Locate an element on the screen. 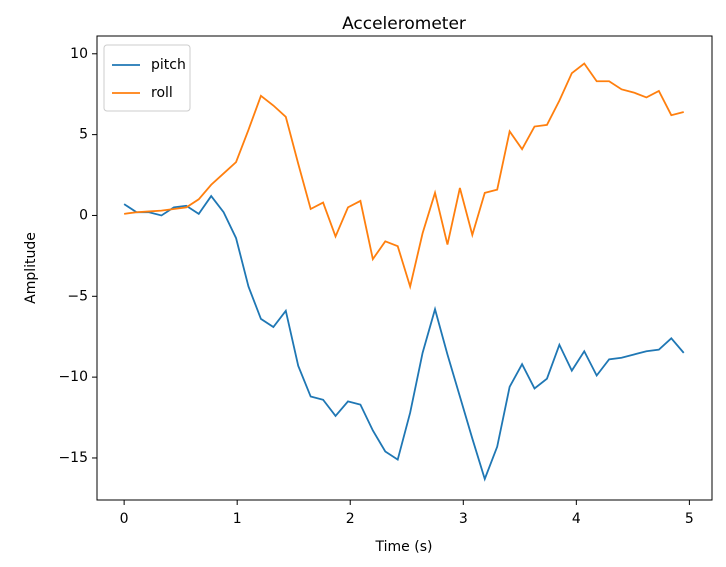  y-tick-label: −15 is located at coordinates (73, 458).